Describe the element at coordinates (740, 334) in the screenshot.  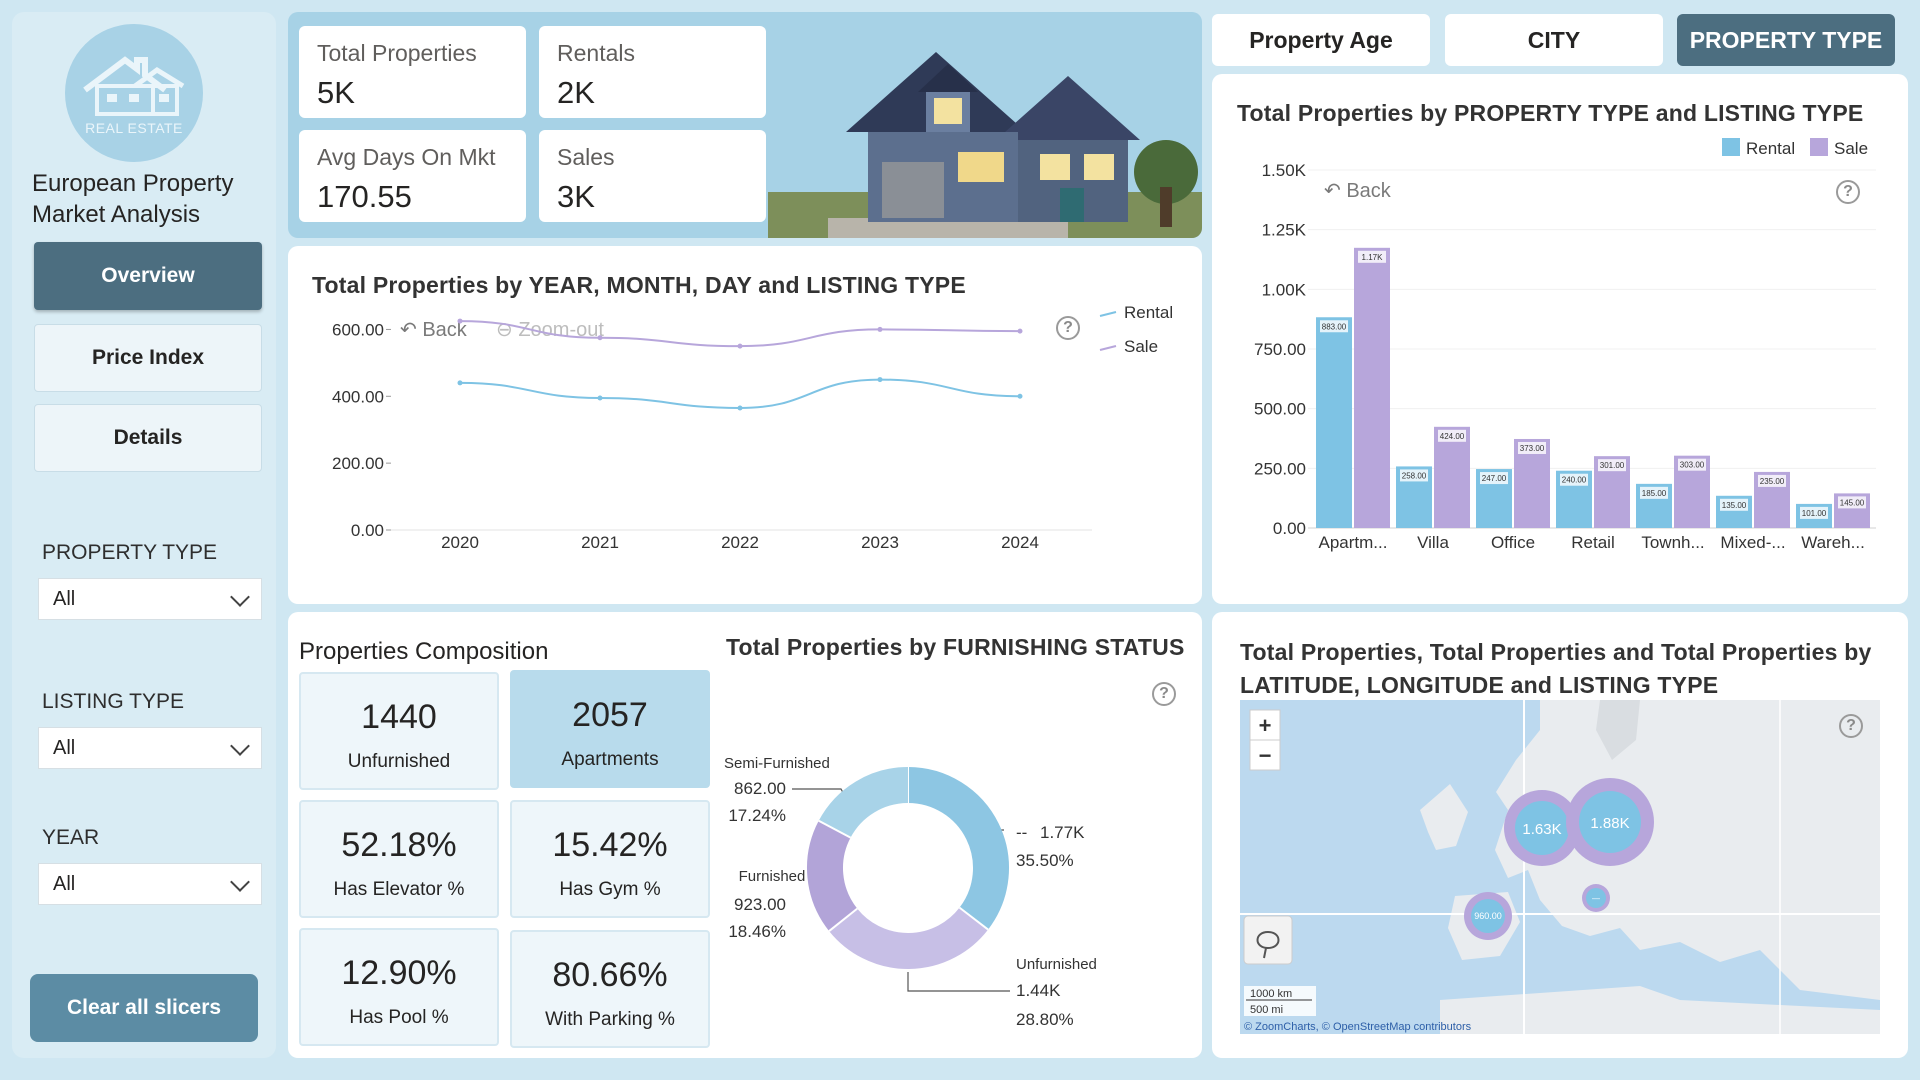
I see `series-line-sale` at that location.